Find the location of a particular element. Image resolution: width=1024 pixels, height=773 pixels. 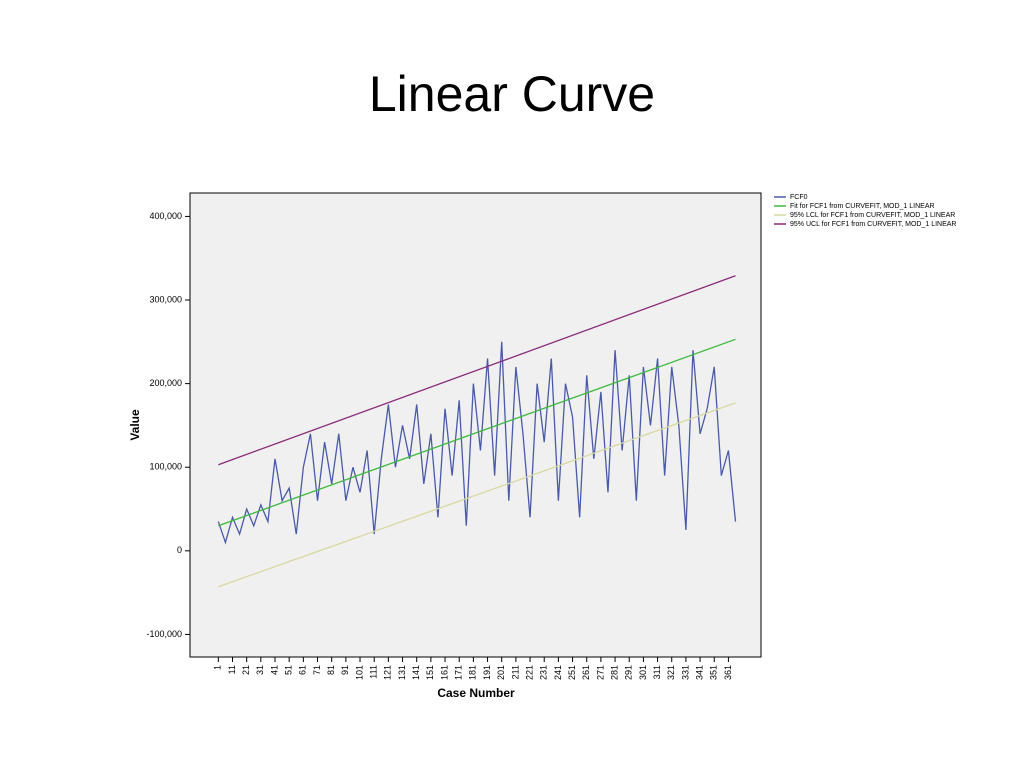

x-tick-label: 221 is located at coordinates (529, 672).